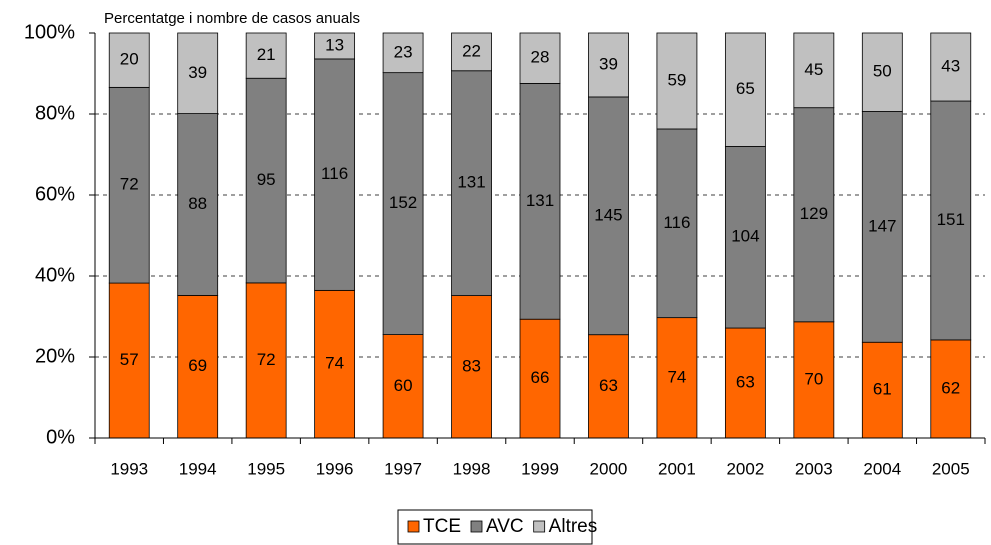 The height and width of the screenshot is (545, 991). I want to click on x-tick-label: 1996, so click(335, 468).